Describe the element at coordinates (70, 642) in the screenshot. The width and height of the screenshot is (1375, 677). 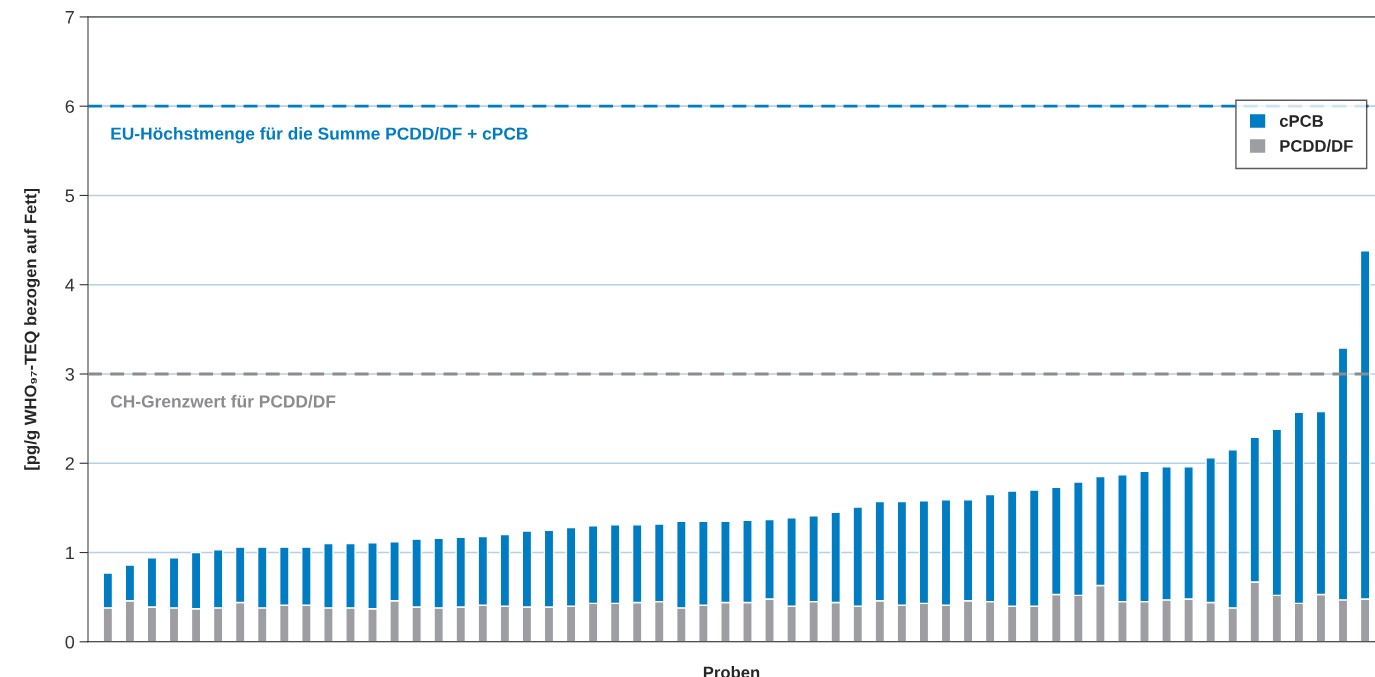
I see `y-tick-label: 0` at that location.